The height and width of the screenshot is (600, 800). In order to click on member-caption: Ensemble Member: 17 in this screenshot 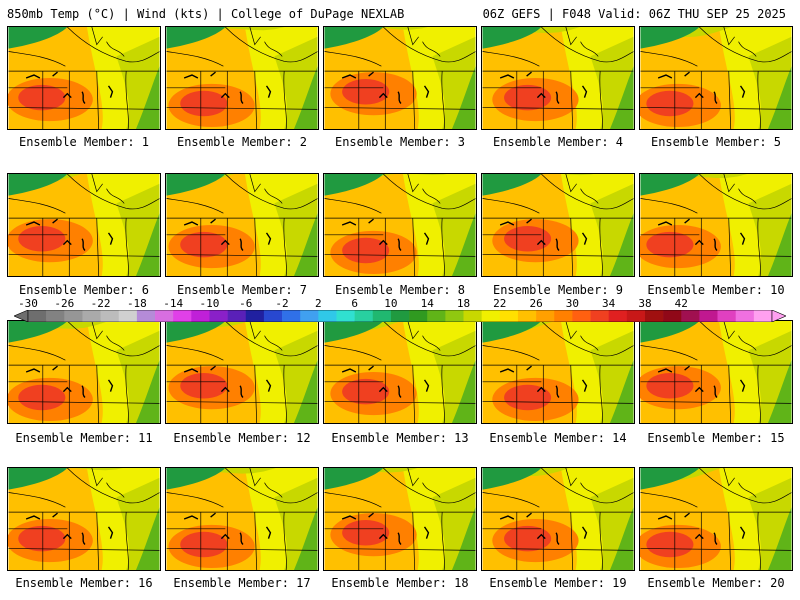, I will do `click(242, 583)`.